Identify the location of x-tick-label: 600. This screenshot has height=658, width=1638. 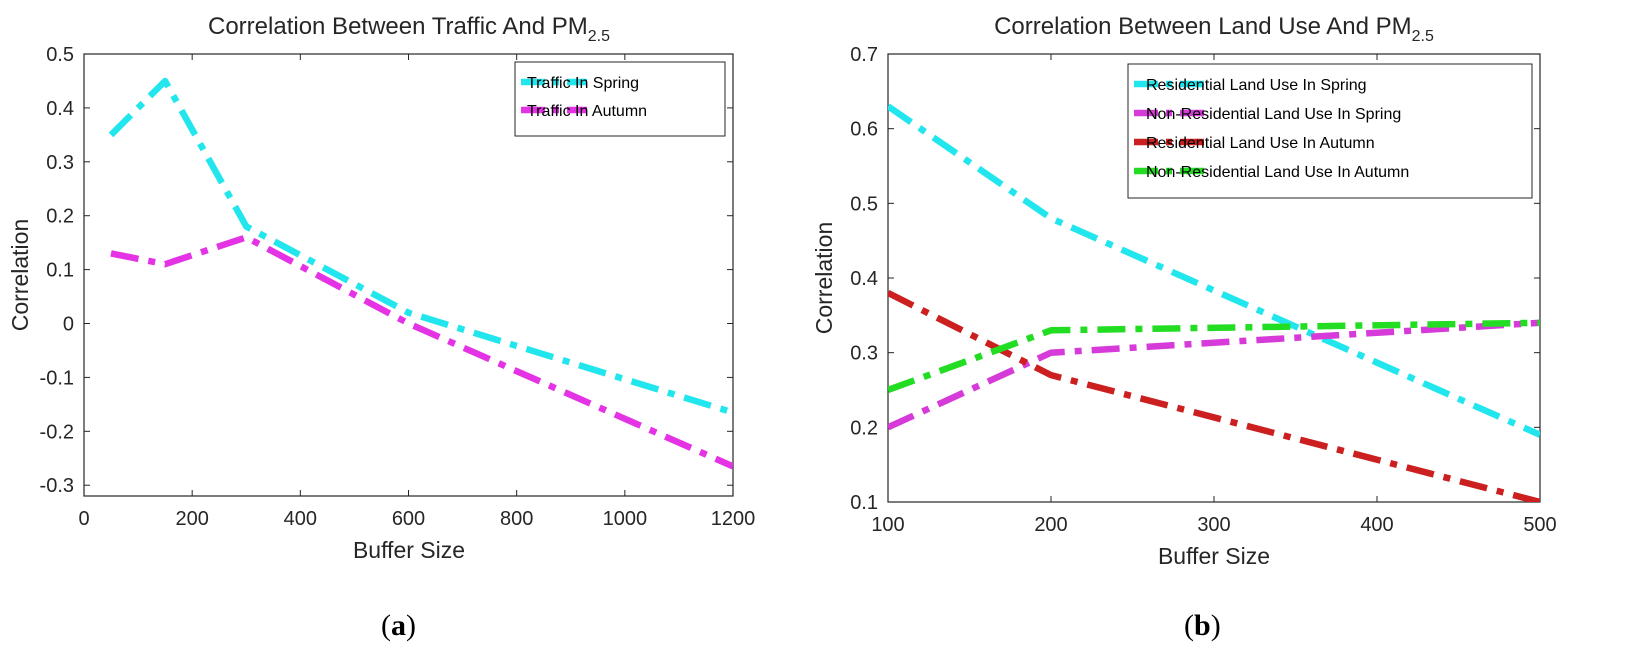
(408, 519).